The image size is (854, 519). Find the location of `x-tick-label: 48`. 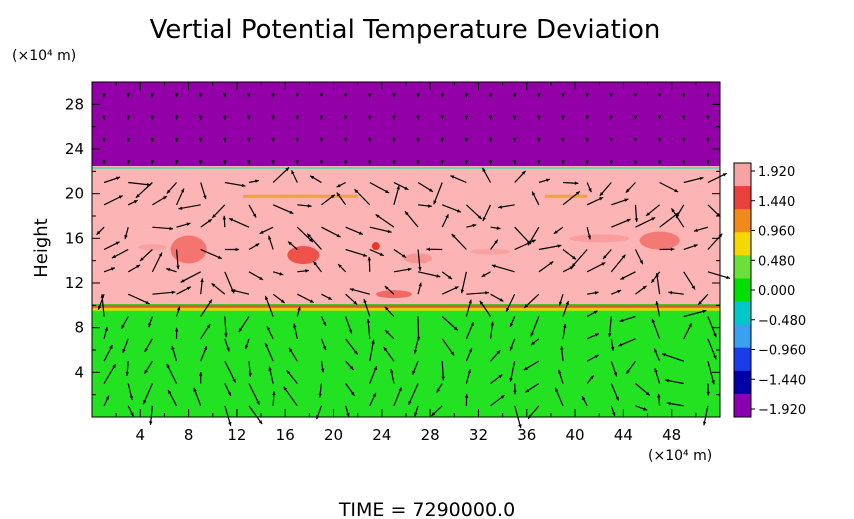

x-tick-label: 48 is located at coordinates (671, 435).